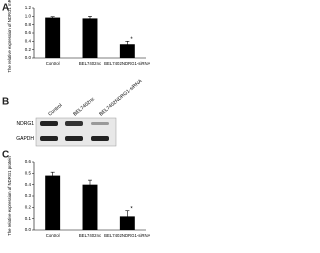 Image resolution: width=320 pixels, height=253 pixels. What do you see at coordinates (28, 24) in the screenshot?
I see `y-tick-label: 0.8` at bounding box center [28, 24].